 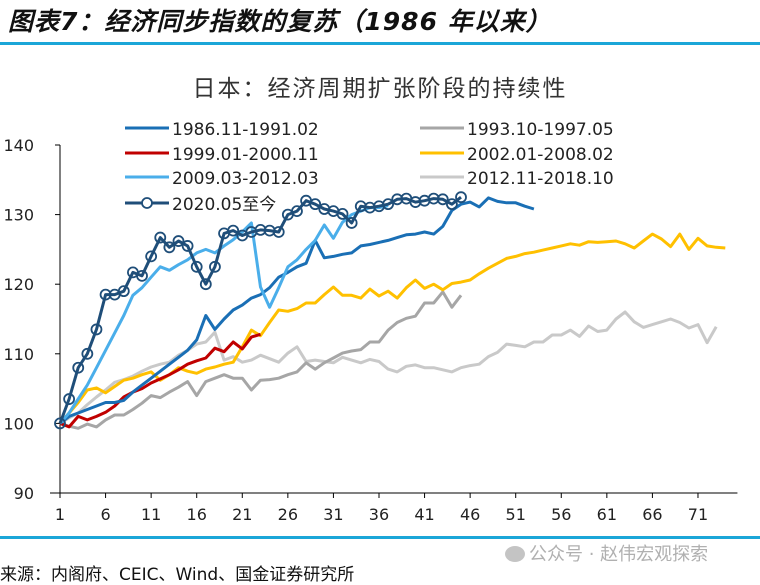 What do you see at coordinates (18, 354) in the screenshot?
I see `y-tick-label: 110` at bounding box center [18, 354].